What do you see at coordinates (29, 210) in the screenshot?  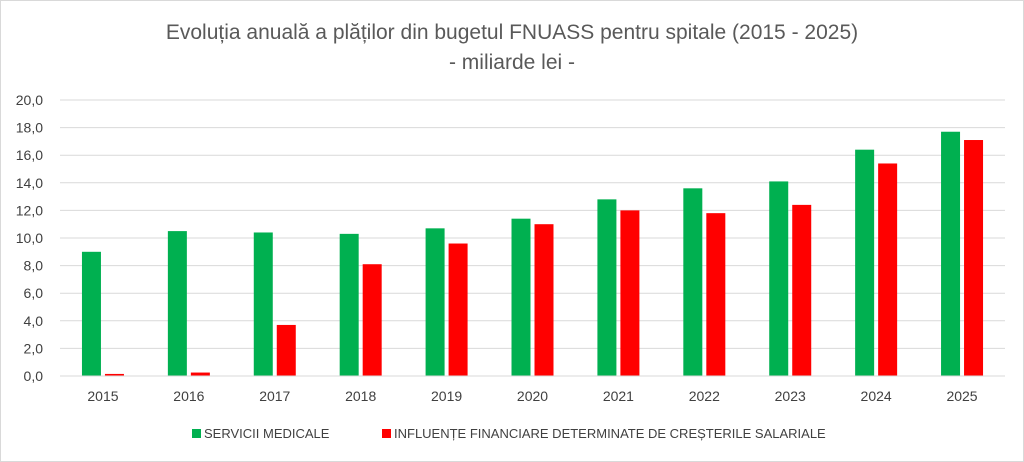 I see `y-tick-label: 12,0` at bounding box center [29, 210].